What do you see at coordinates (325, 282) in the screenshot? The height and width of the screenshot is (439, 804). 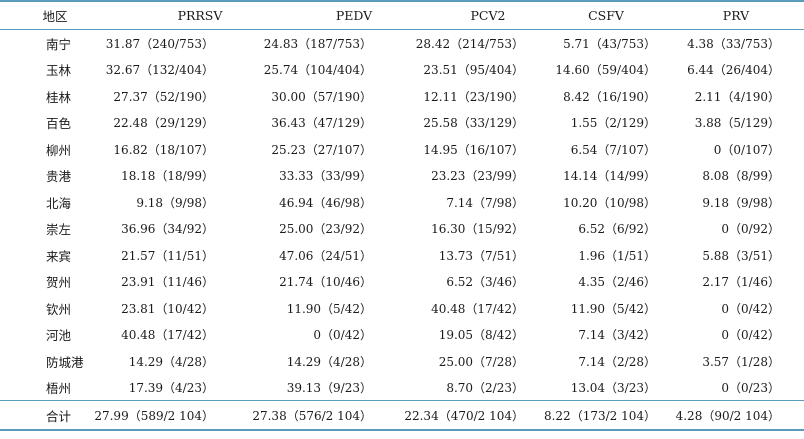 I see `cell-pedv: 21.74（10/46）` at bounding box center [325, 282].